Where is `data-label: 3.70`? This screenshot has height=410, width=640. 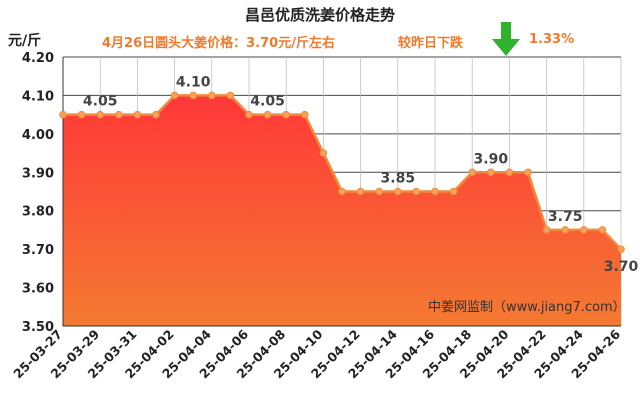 data-label: 3.70 is located at coordinates (621, 267).